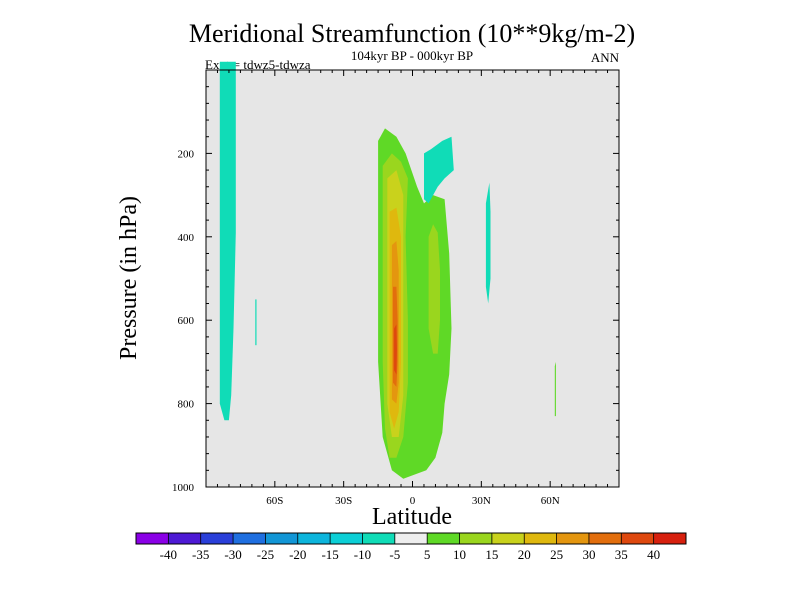  Describe the element at coordinates (605, 57) in the screenshot. I see `season-label: ANN` at that location.